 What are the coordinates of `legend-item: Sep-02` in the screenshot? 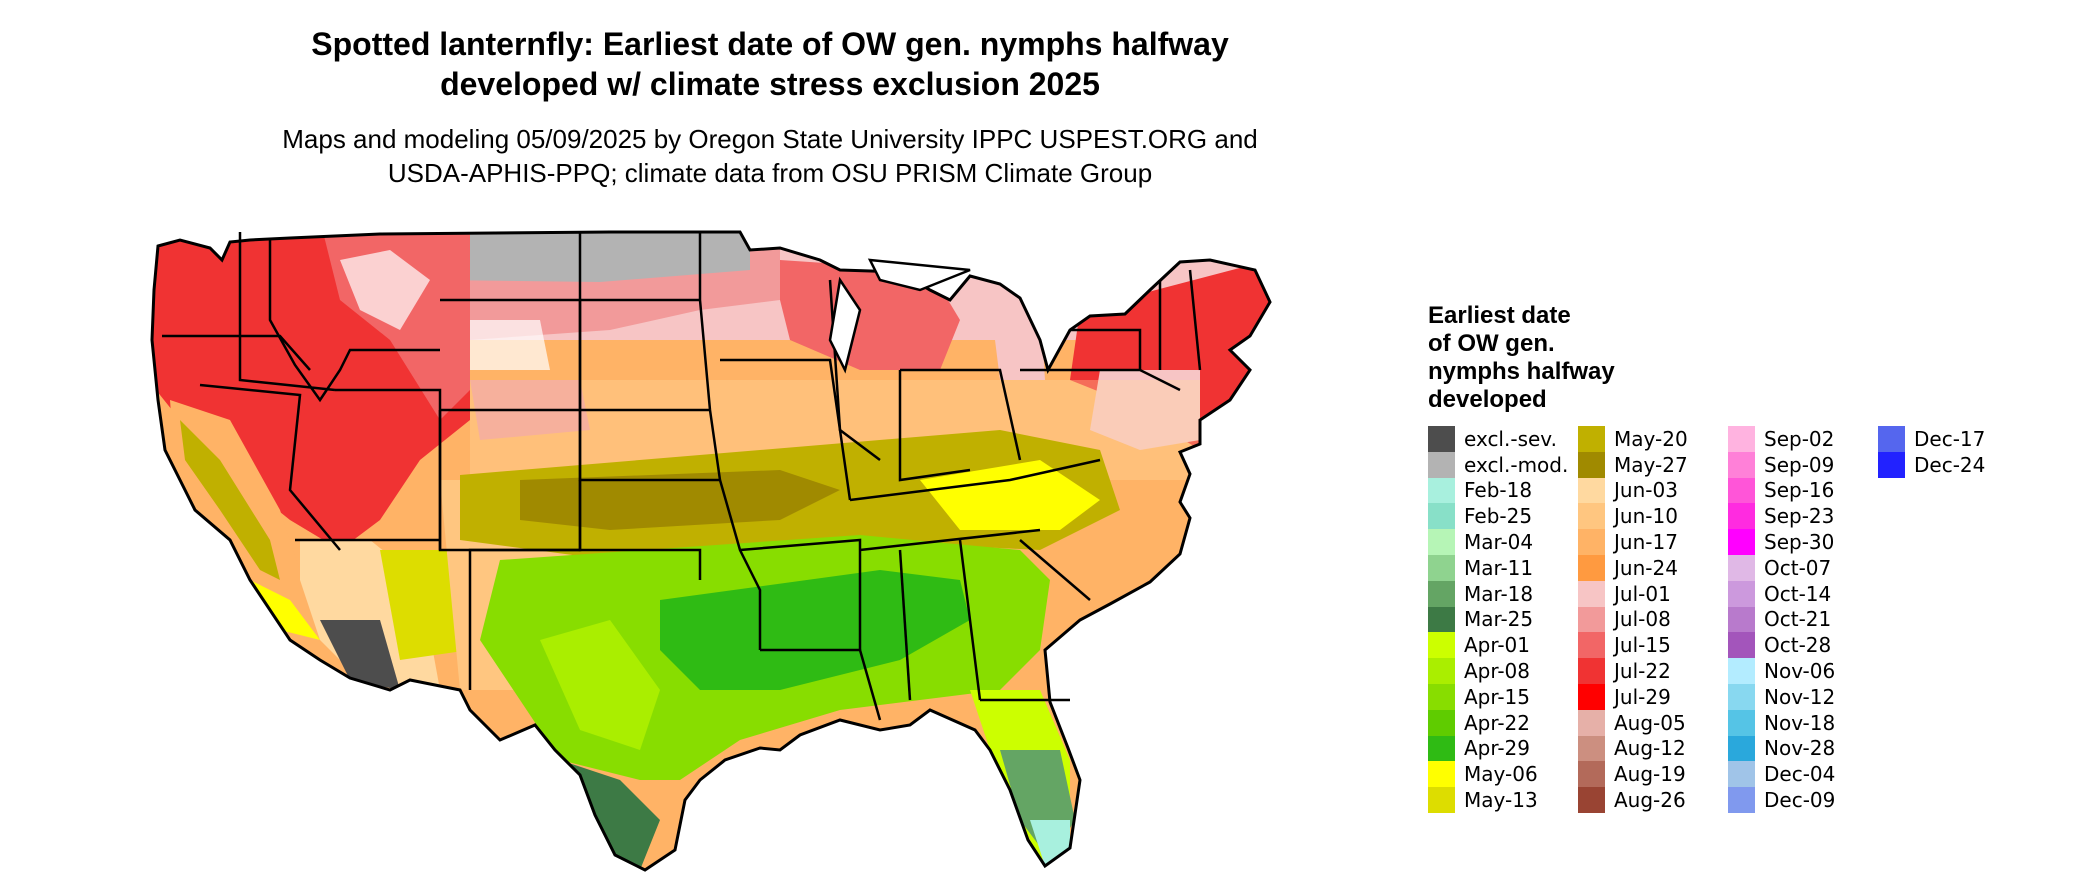 It's located at (1803, 439).